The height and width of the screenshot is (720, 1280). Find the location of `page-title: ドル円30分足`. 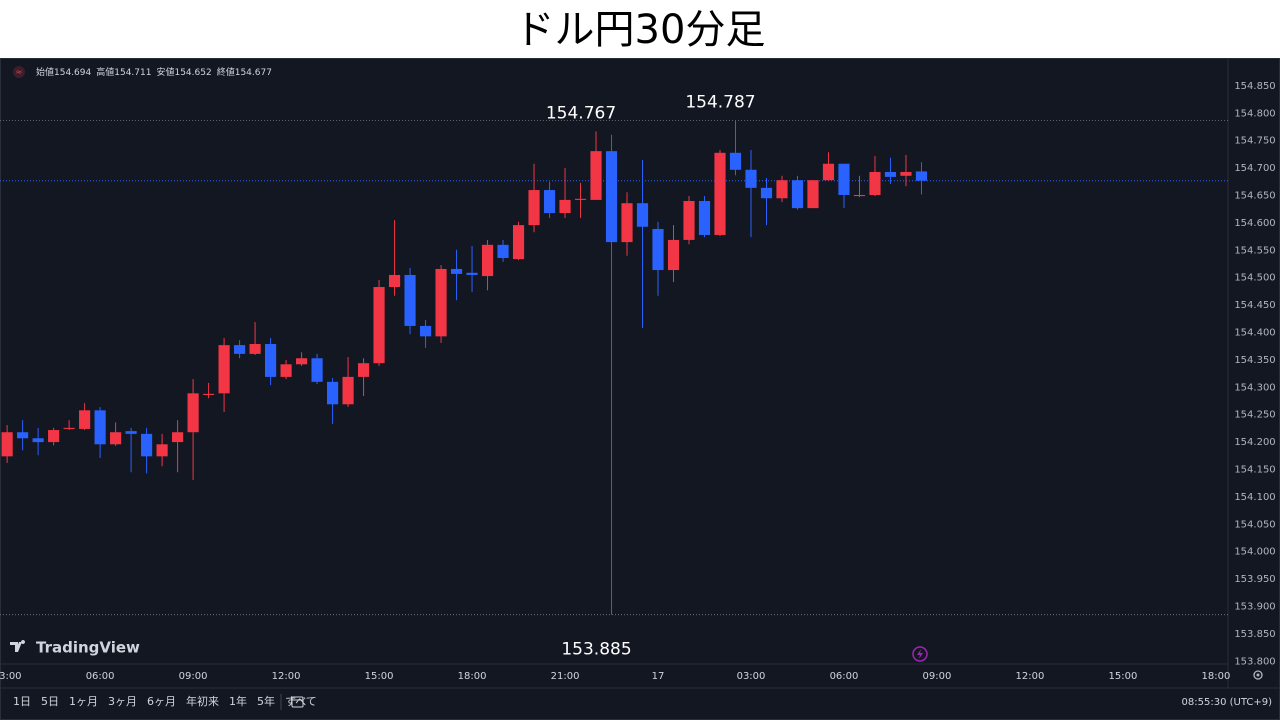

page-title: ドル円30分足 is located at coordinates (640, 30).